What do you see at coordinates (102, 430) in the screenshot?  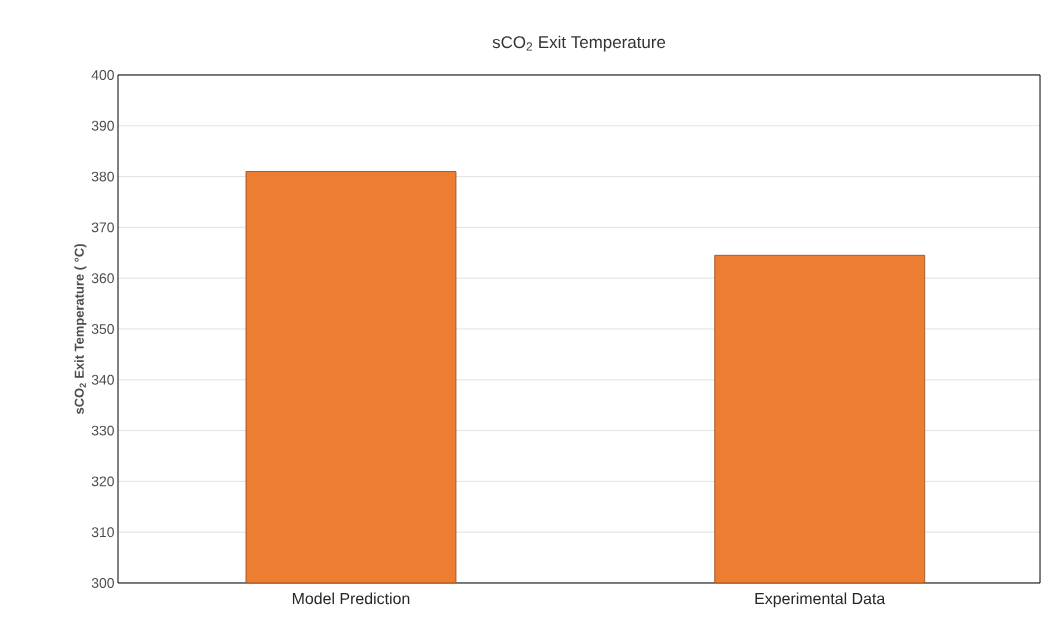 I see `y-tick-label: 330` at bounding box center [102, 430].